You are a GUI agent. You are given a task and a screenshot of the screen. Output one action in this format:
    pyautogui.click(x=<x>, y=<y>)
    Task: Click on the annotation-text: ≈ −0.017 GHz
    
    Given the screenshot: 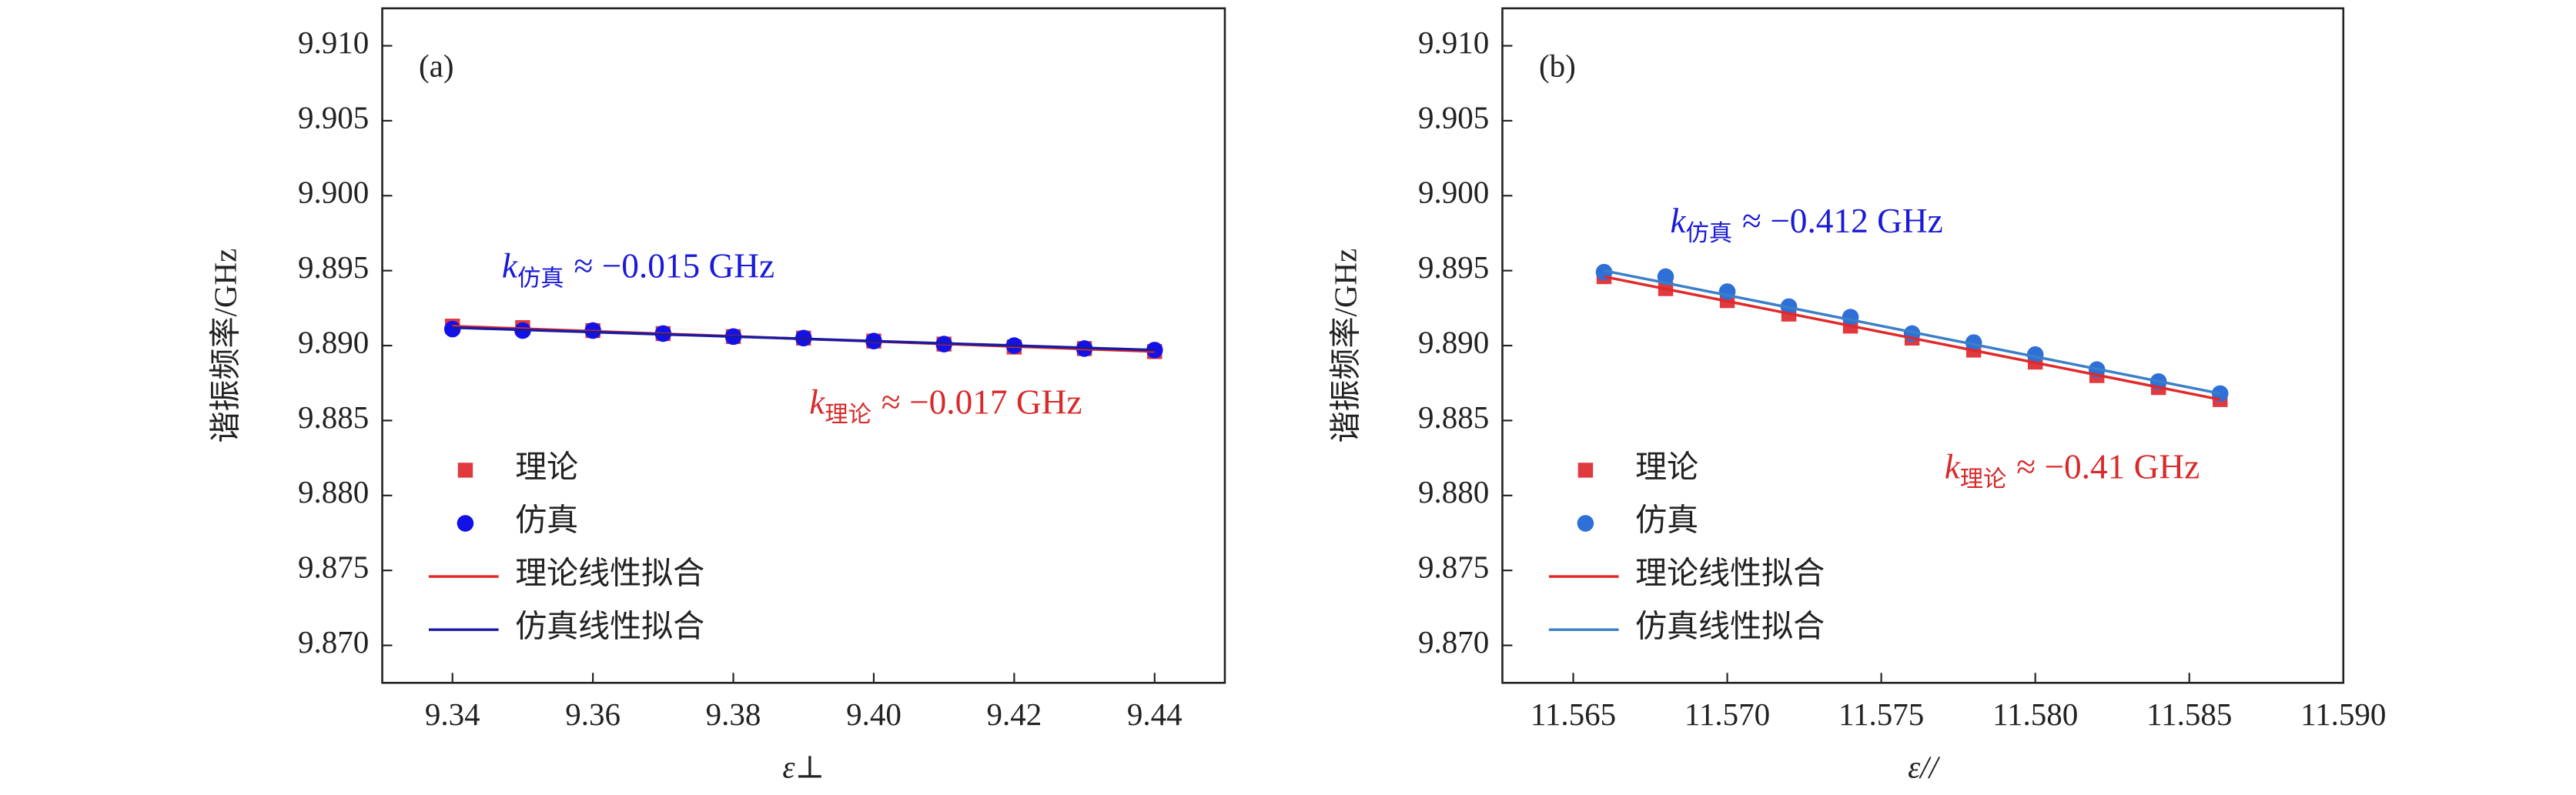 What is the action you would take?
    pyautogui.click(x=982, y=403)
    